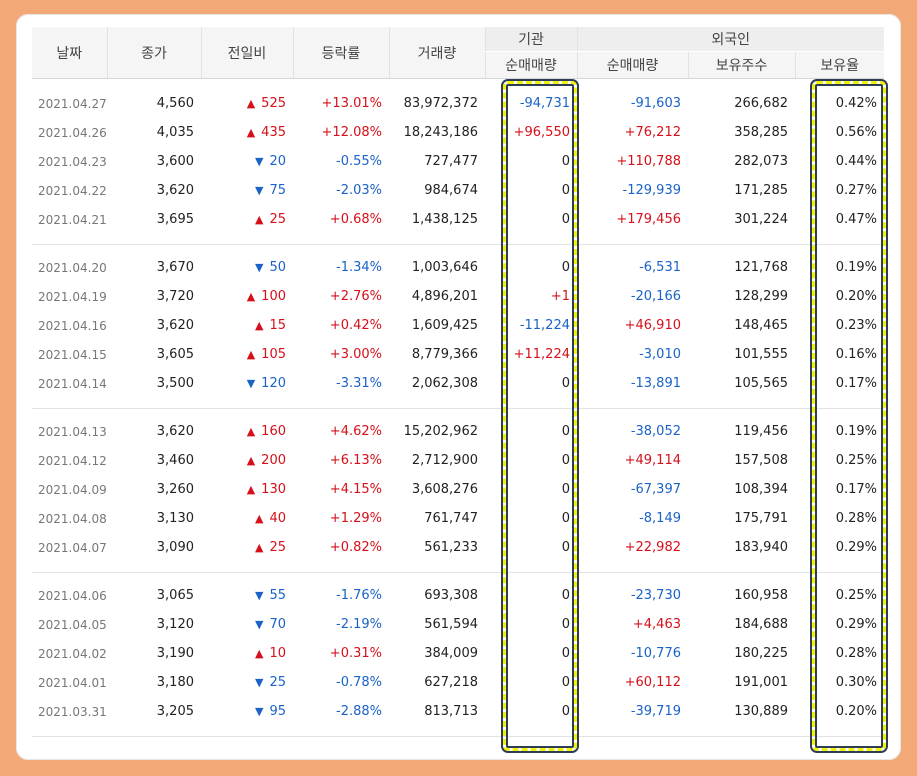 The image size is (917, 776). Describe the element at coordinates (72, 190) in the screenshot. I see `date-cell: 2021.04.22` at that location.